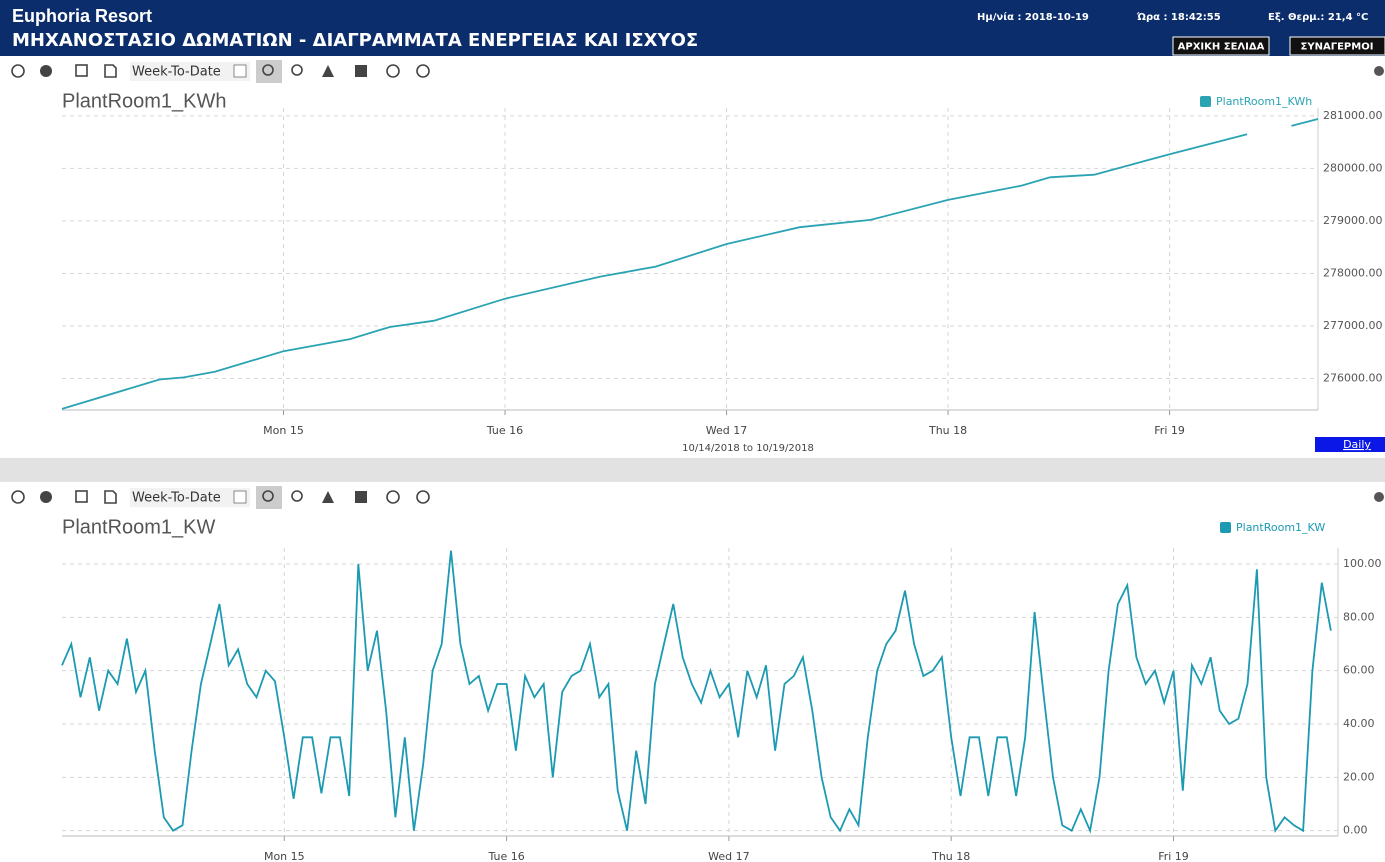 This screenshot has height=862, width=1385. I want to click on site-title: Euphoria Resort, so click(82, 16).